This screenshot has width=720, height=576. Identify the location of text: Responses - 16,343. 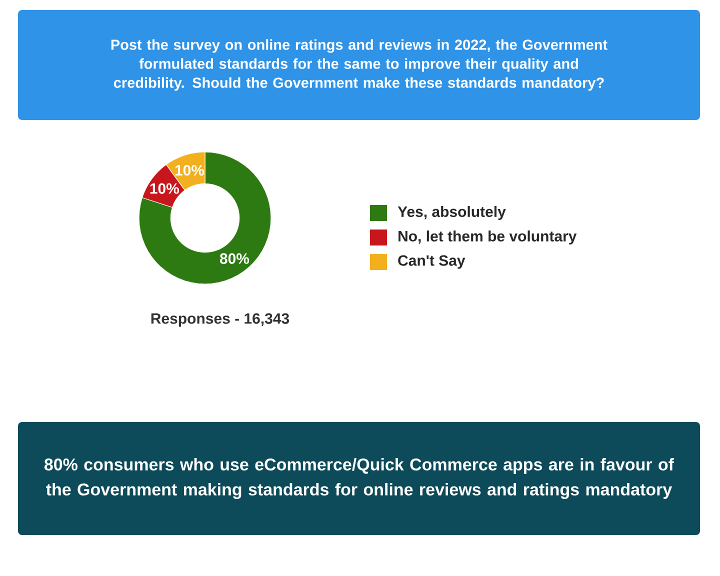
(220, 320).